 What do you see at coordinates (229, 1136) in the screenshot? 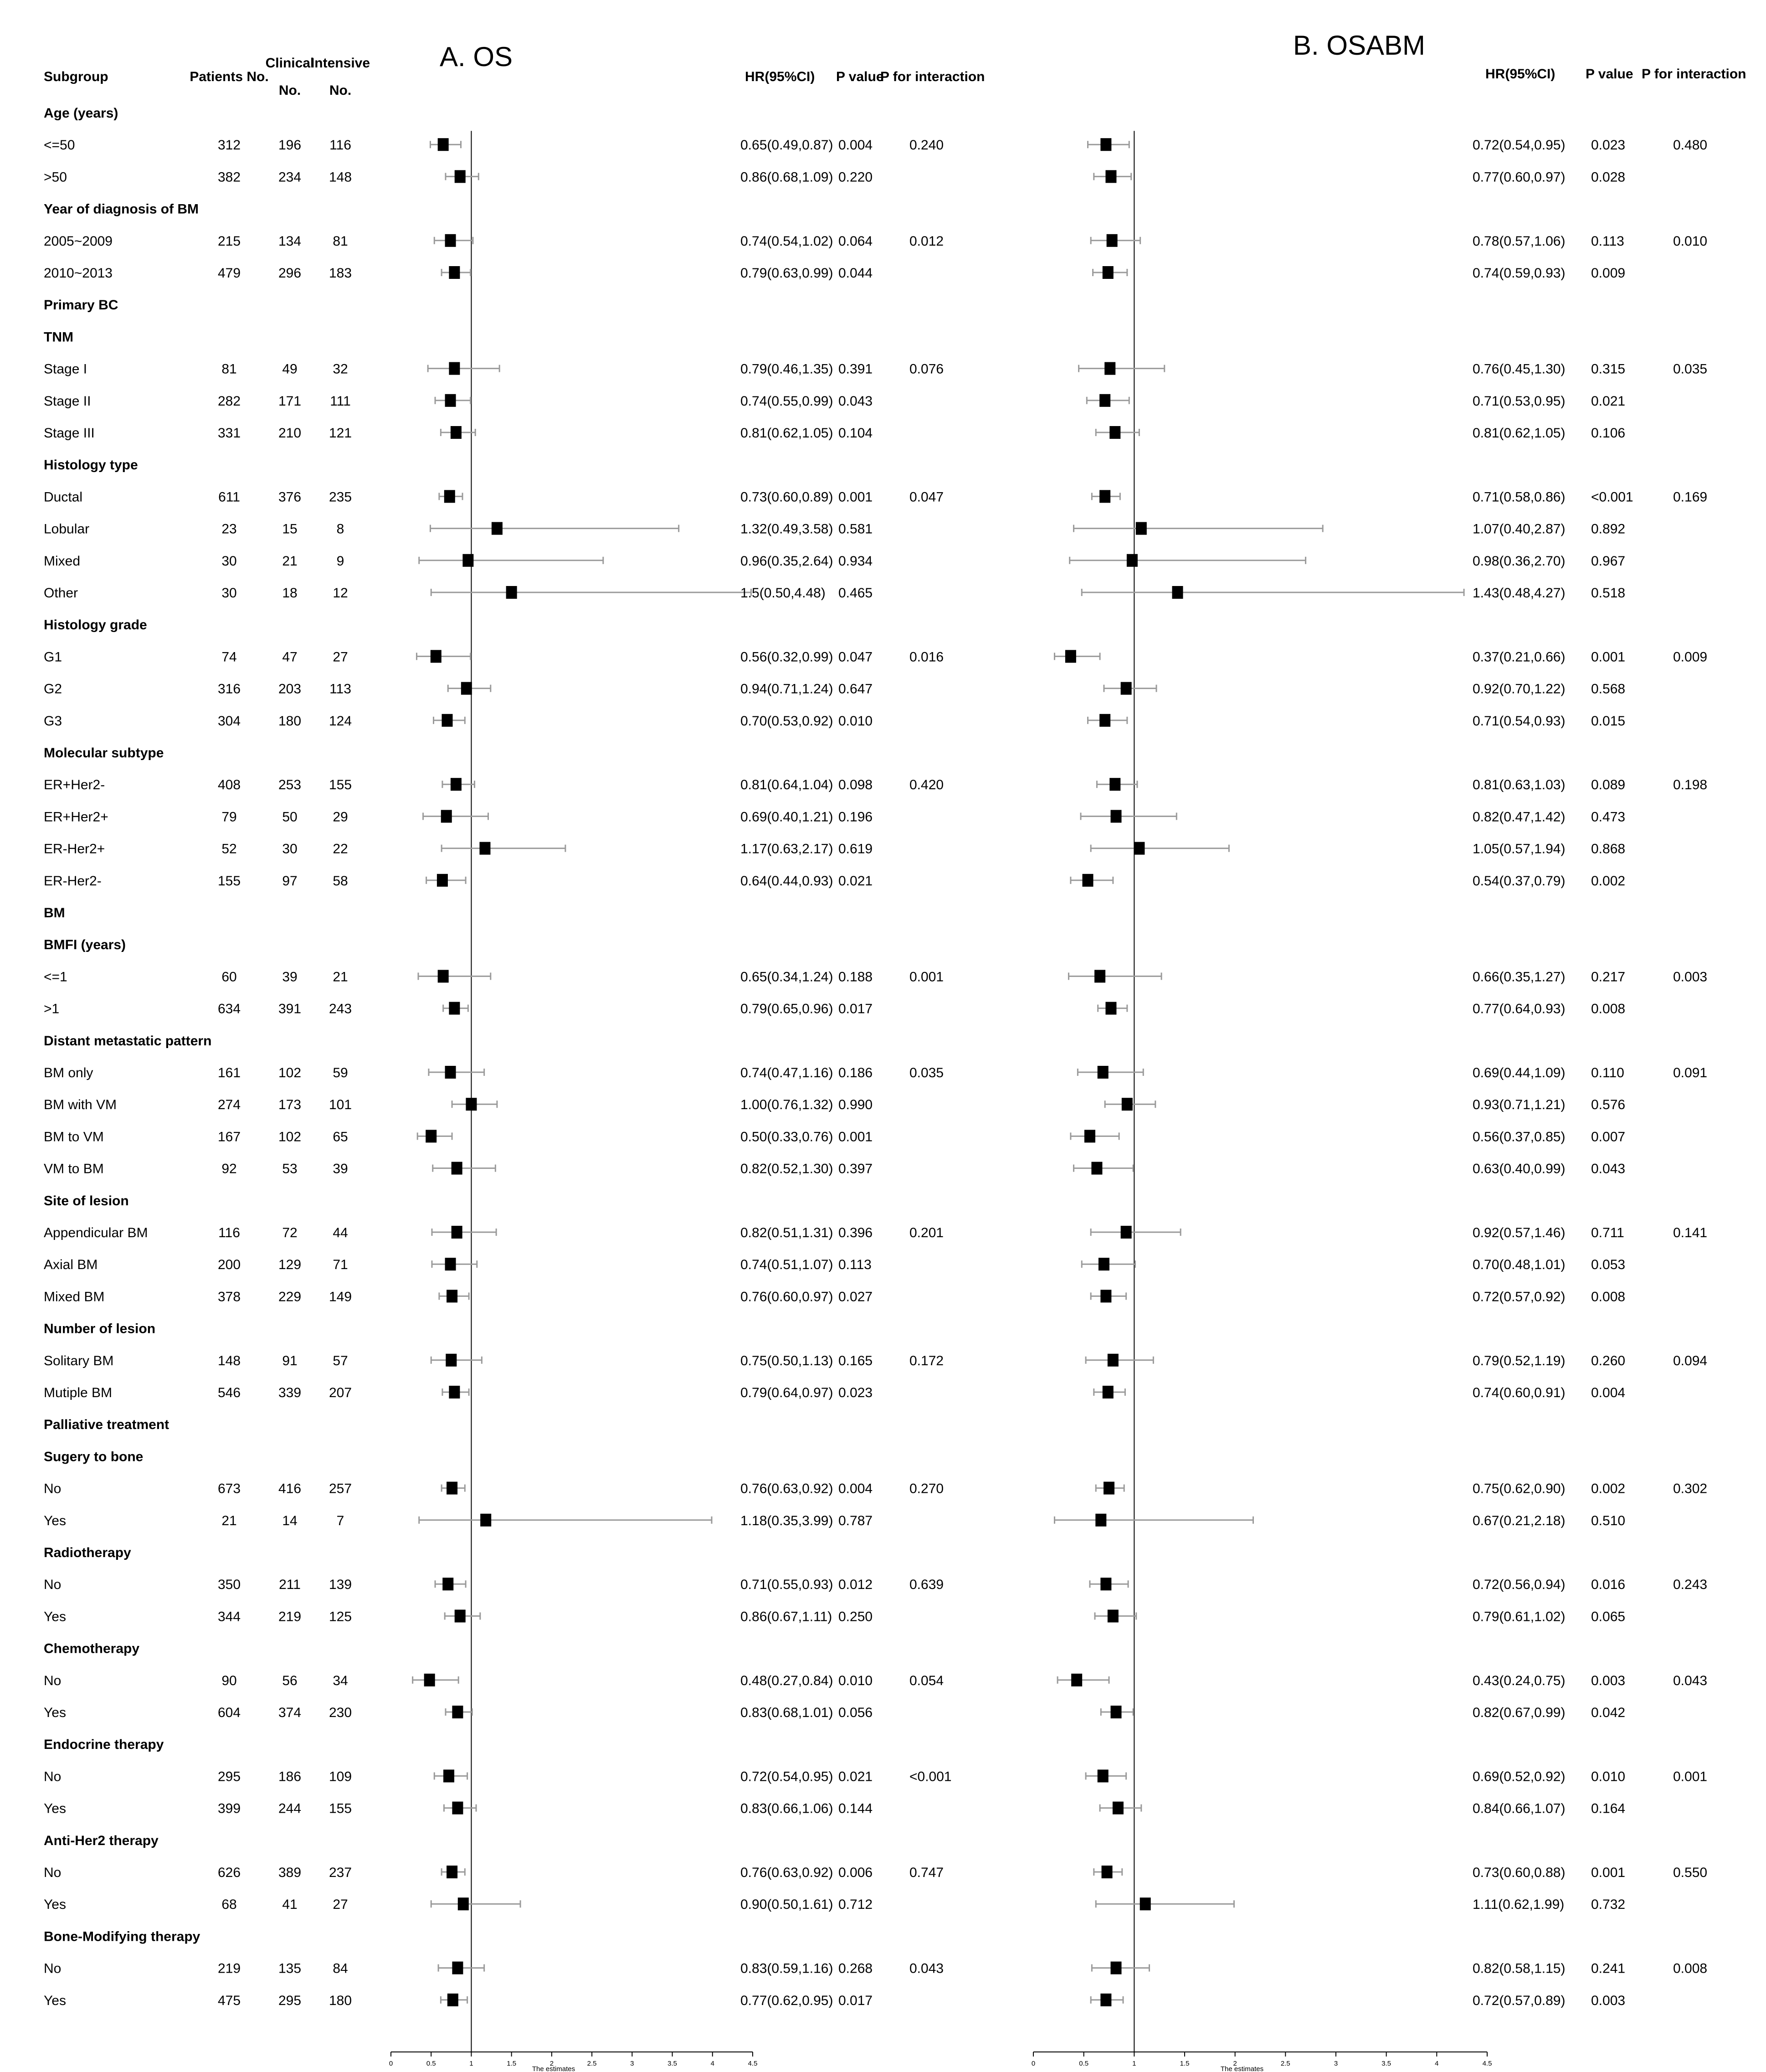
I see `patients-count: 167` at bounding box center [229, 1136].